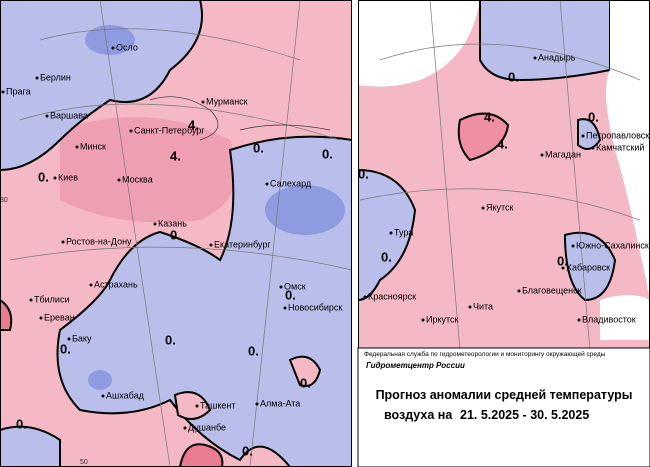 This screenshot has width=650, height=467. Describe the element at coordinates (392, 296) in the screenshot. I see `city-label: Красноярск` at that location.